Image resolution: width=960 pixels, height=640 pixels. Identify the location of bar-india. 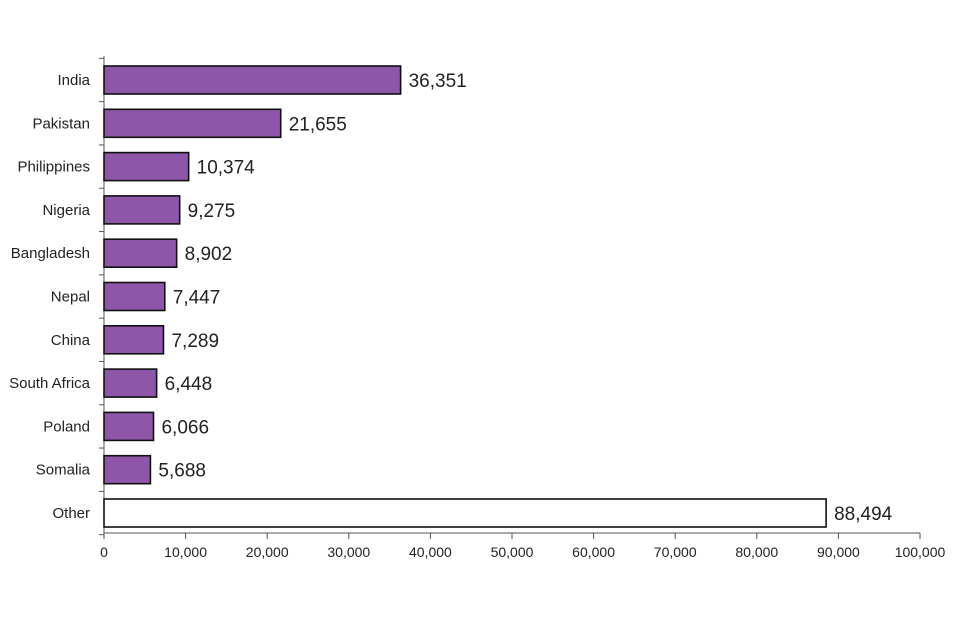
(252, 80).